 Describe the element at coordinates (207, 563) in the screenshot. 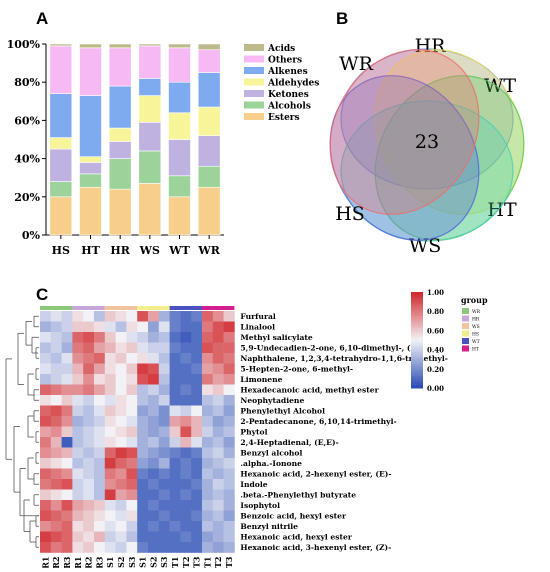

I see `heatmap-column-label: HT1` at that location.